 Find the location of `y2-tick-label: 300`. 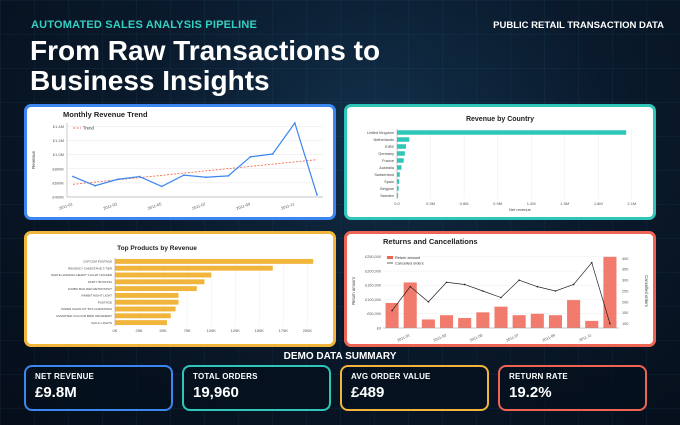

y2-tick-label: 300 is located at coordinates (625, 281).